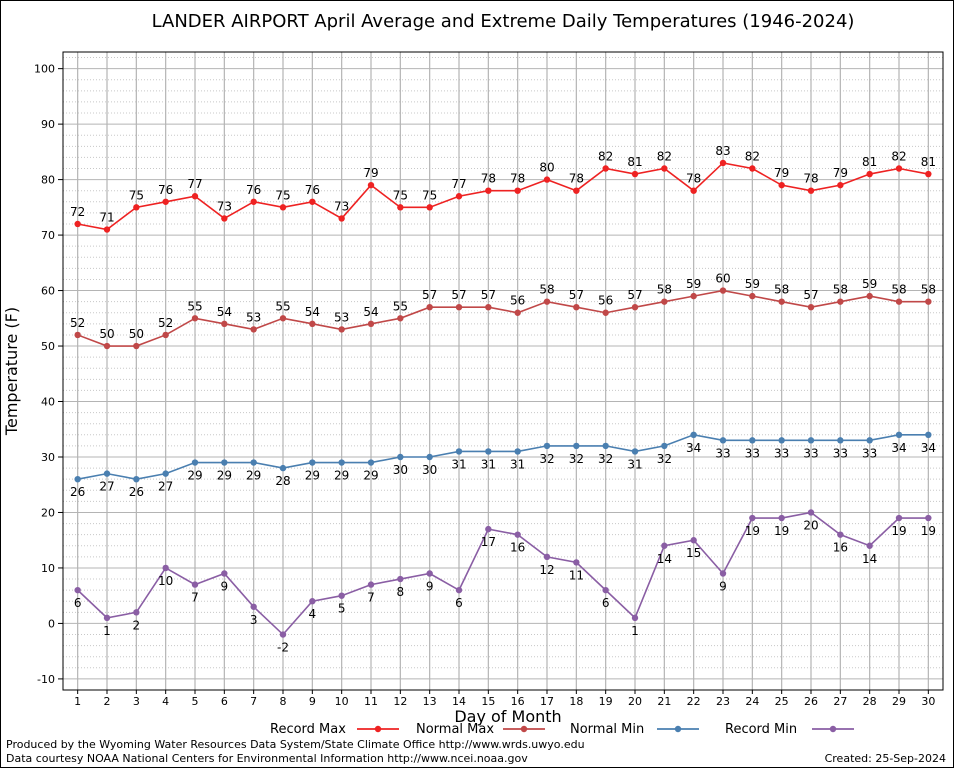 The height and width of the screenshot is (768, 954). I want to click on data-label: 4, so click(313, 614).